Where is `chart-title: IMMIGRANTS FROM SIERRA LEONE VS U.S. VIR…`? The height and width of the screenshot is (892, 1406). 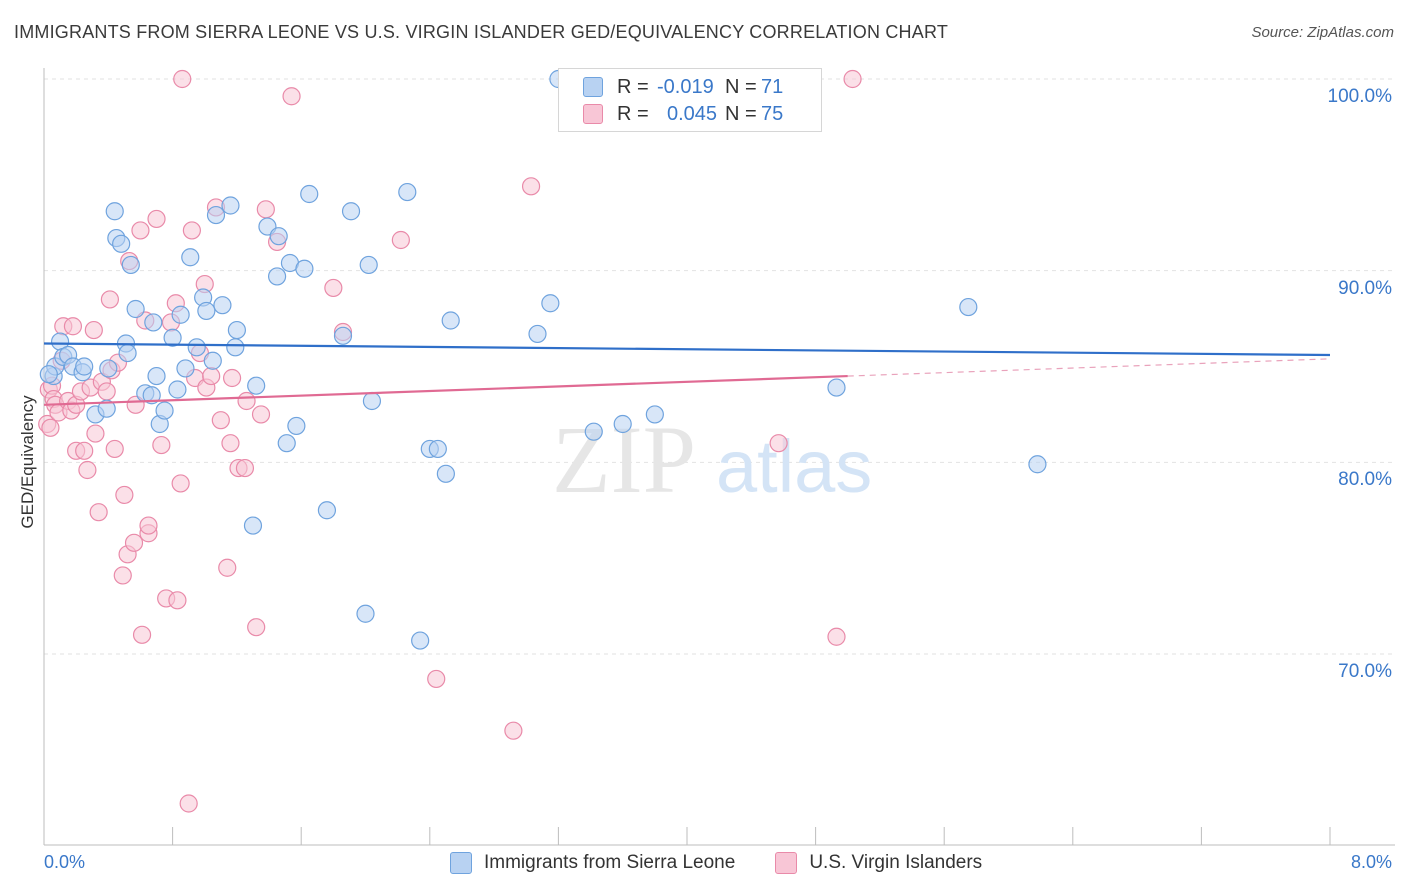
chart-title: IMMIGRANTS FROM SIERRA LEONE VS U.S. VIR… is located at coordinates (481, 32).